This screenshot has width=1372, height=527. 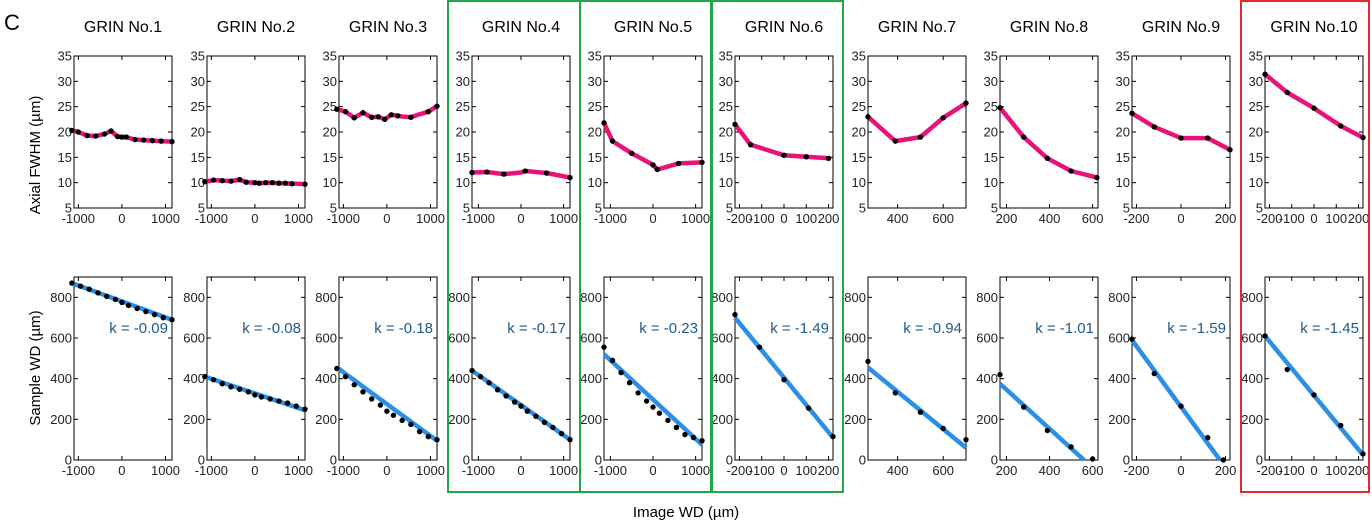 What do you see at coordinates (1064, 328) in the screenshot?
I see `slope-k-label: k = -1.01` at bounding box center [1064, 328].